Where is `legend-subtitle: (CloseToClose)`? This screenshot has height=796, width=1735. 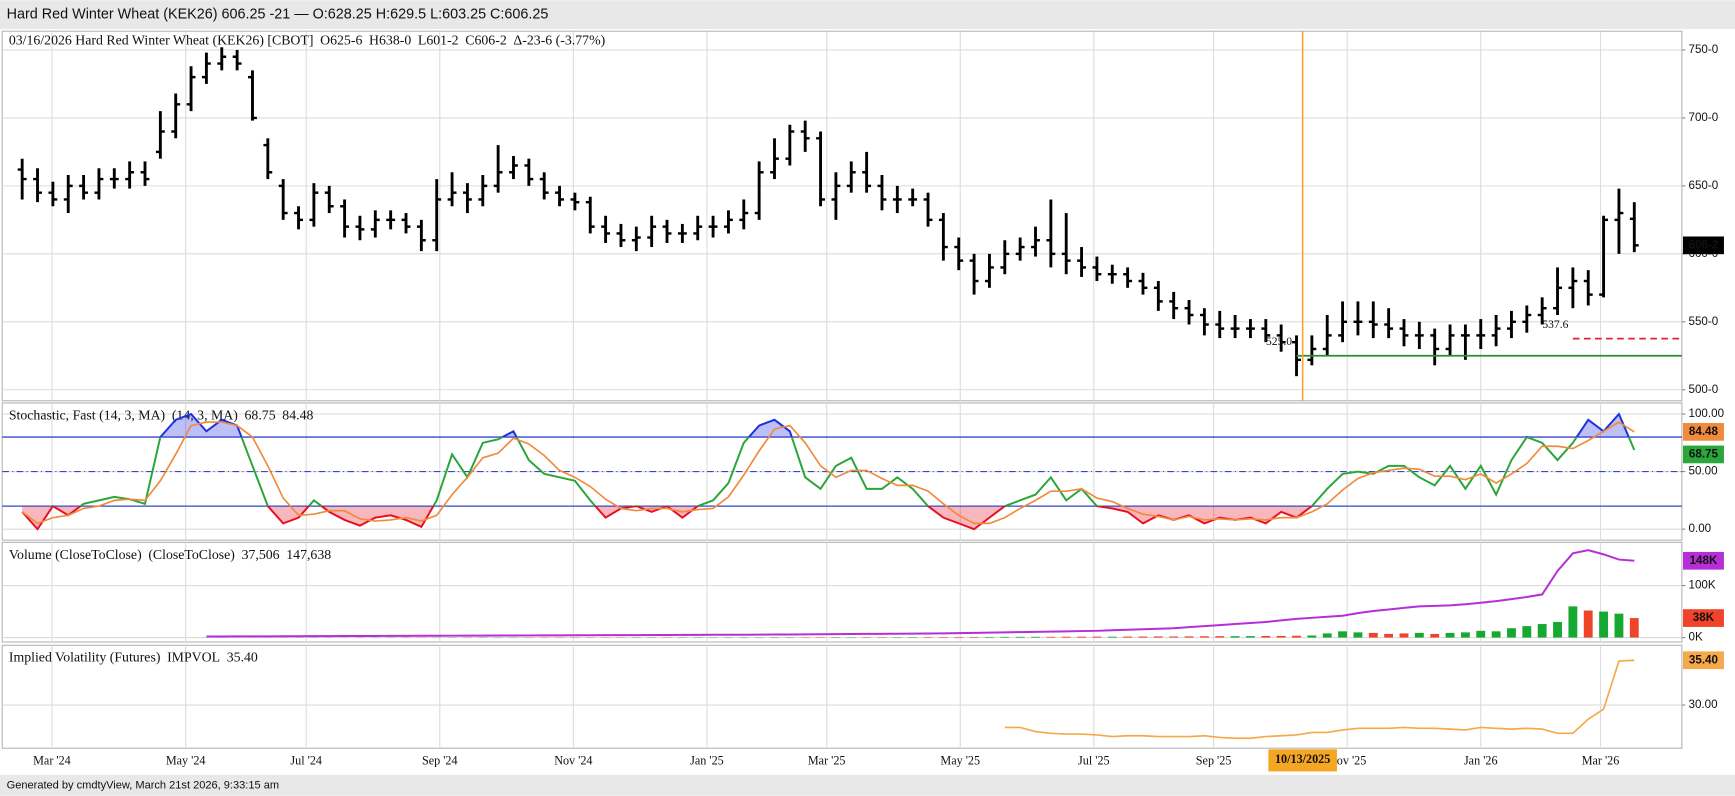
legend-subtitle: (CloseToClose) is located at coordinates (191, 555).